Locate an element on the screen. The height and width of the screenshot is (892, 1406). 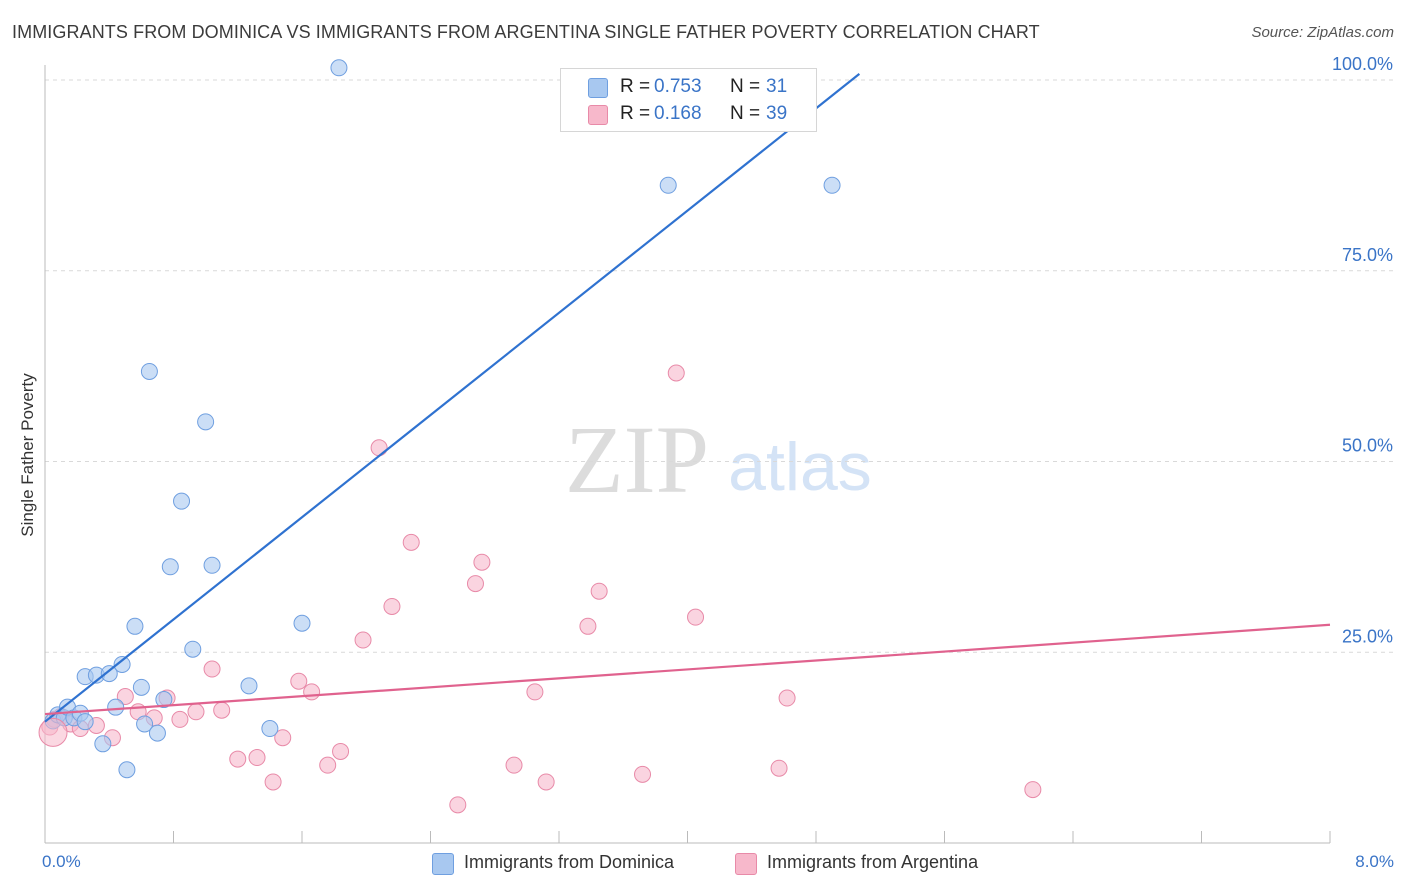
argentina-trend-line is located at coordinates (687, 669).